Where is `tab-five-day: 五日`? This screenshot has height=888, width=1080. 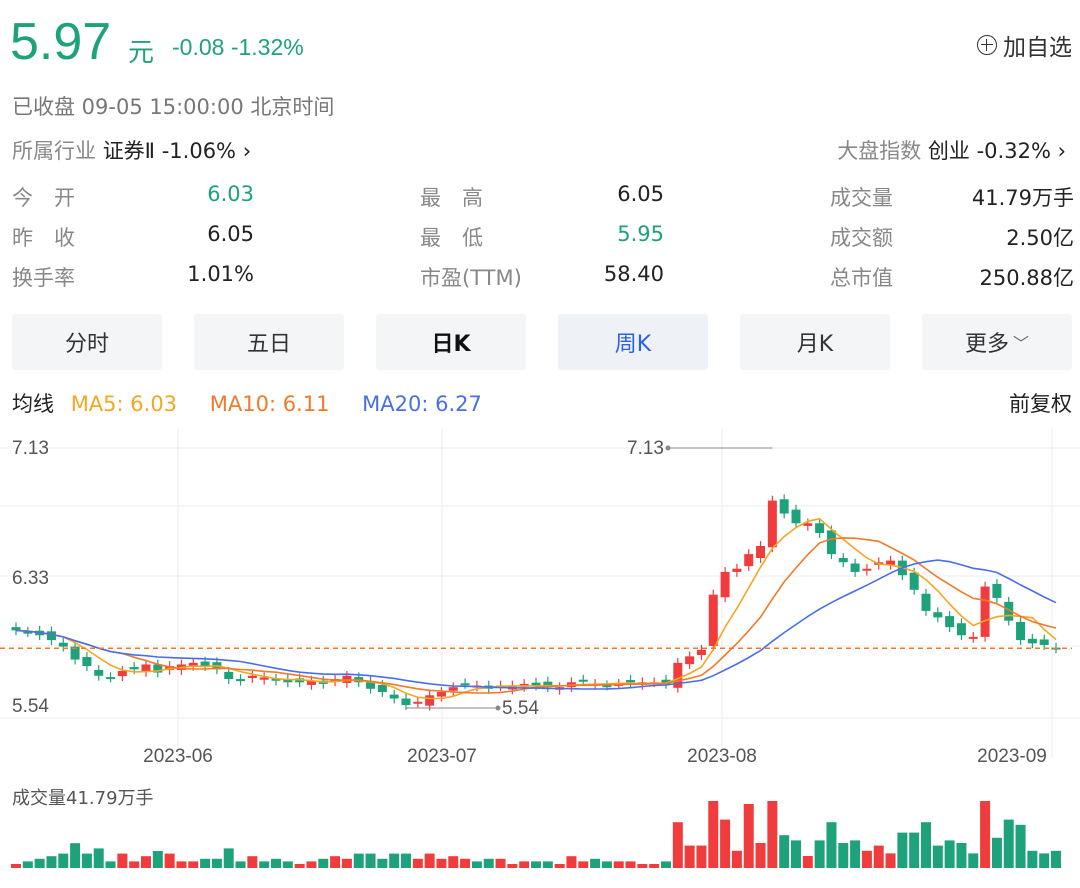
tab-five-day: 五日 is located at coordinates (269, 342).